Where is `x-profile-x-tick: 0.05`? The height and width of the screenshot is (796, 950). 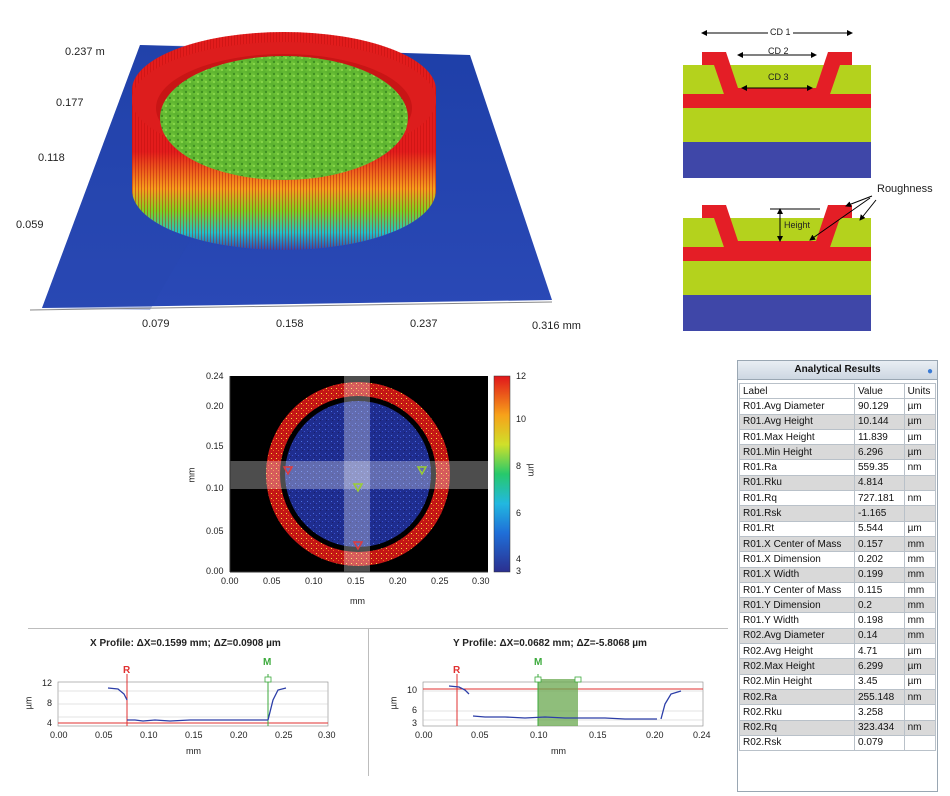 x-profile-x-tick: 0.05 is located at coordinates (104, 735).